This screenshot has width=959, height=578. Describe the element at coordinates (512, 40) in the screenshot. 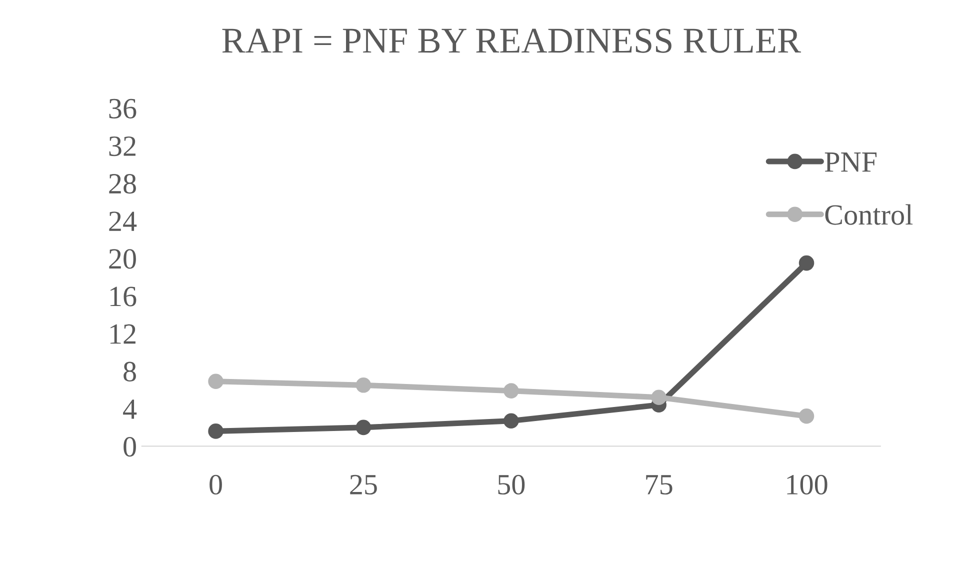

I see `chart-title: RAPI = PNF BY READINESS RULER` at that location.